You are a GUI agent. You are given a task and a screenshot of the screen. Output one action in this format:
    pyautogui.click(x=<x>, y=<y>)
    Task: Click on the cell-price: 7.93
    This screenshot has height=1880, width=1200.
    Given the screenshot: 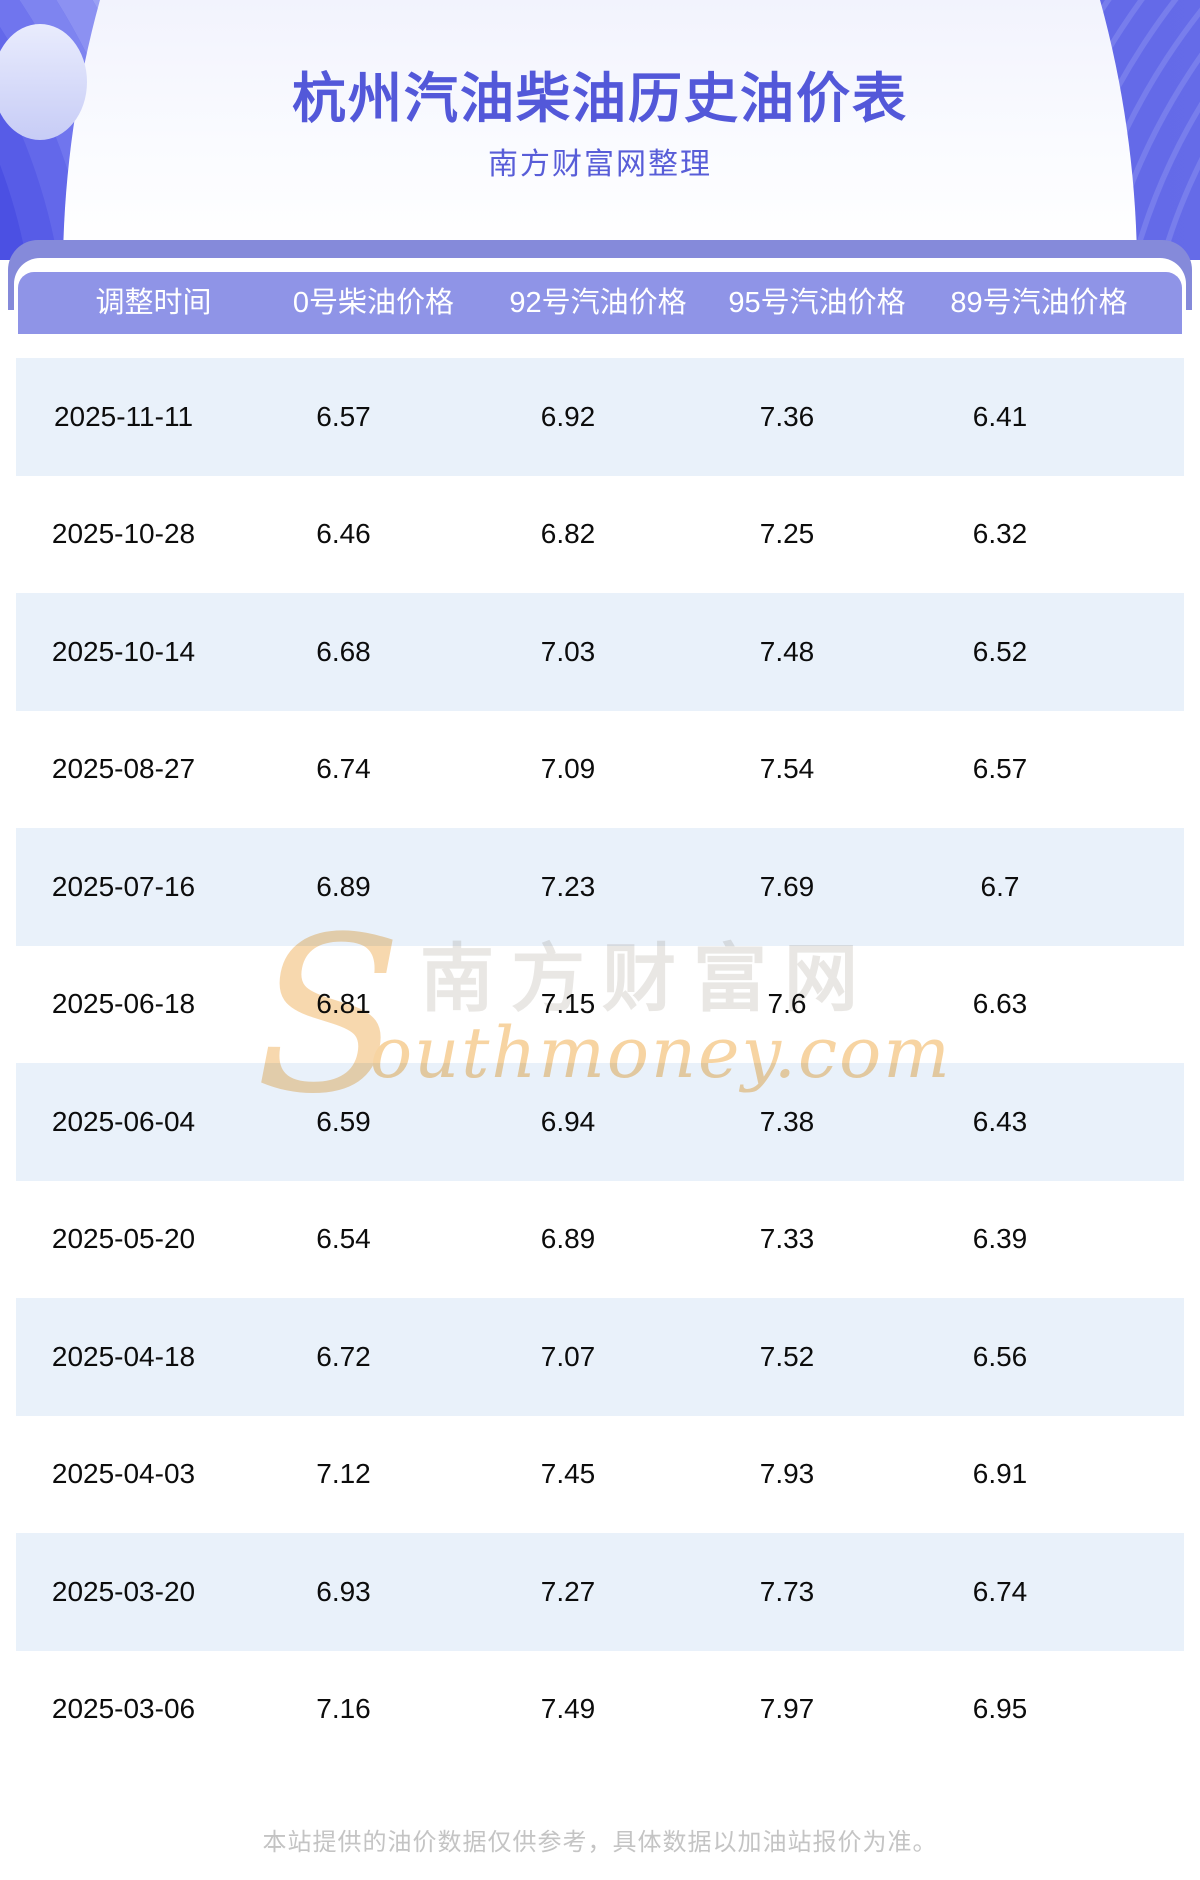 What is the action you would take?
    pyautogui.click(x=787, y=1474)
    